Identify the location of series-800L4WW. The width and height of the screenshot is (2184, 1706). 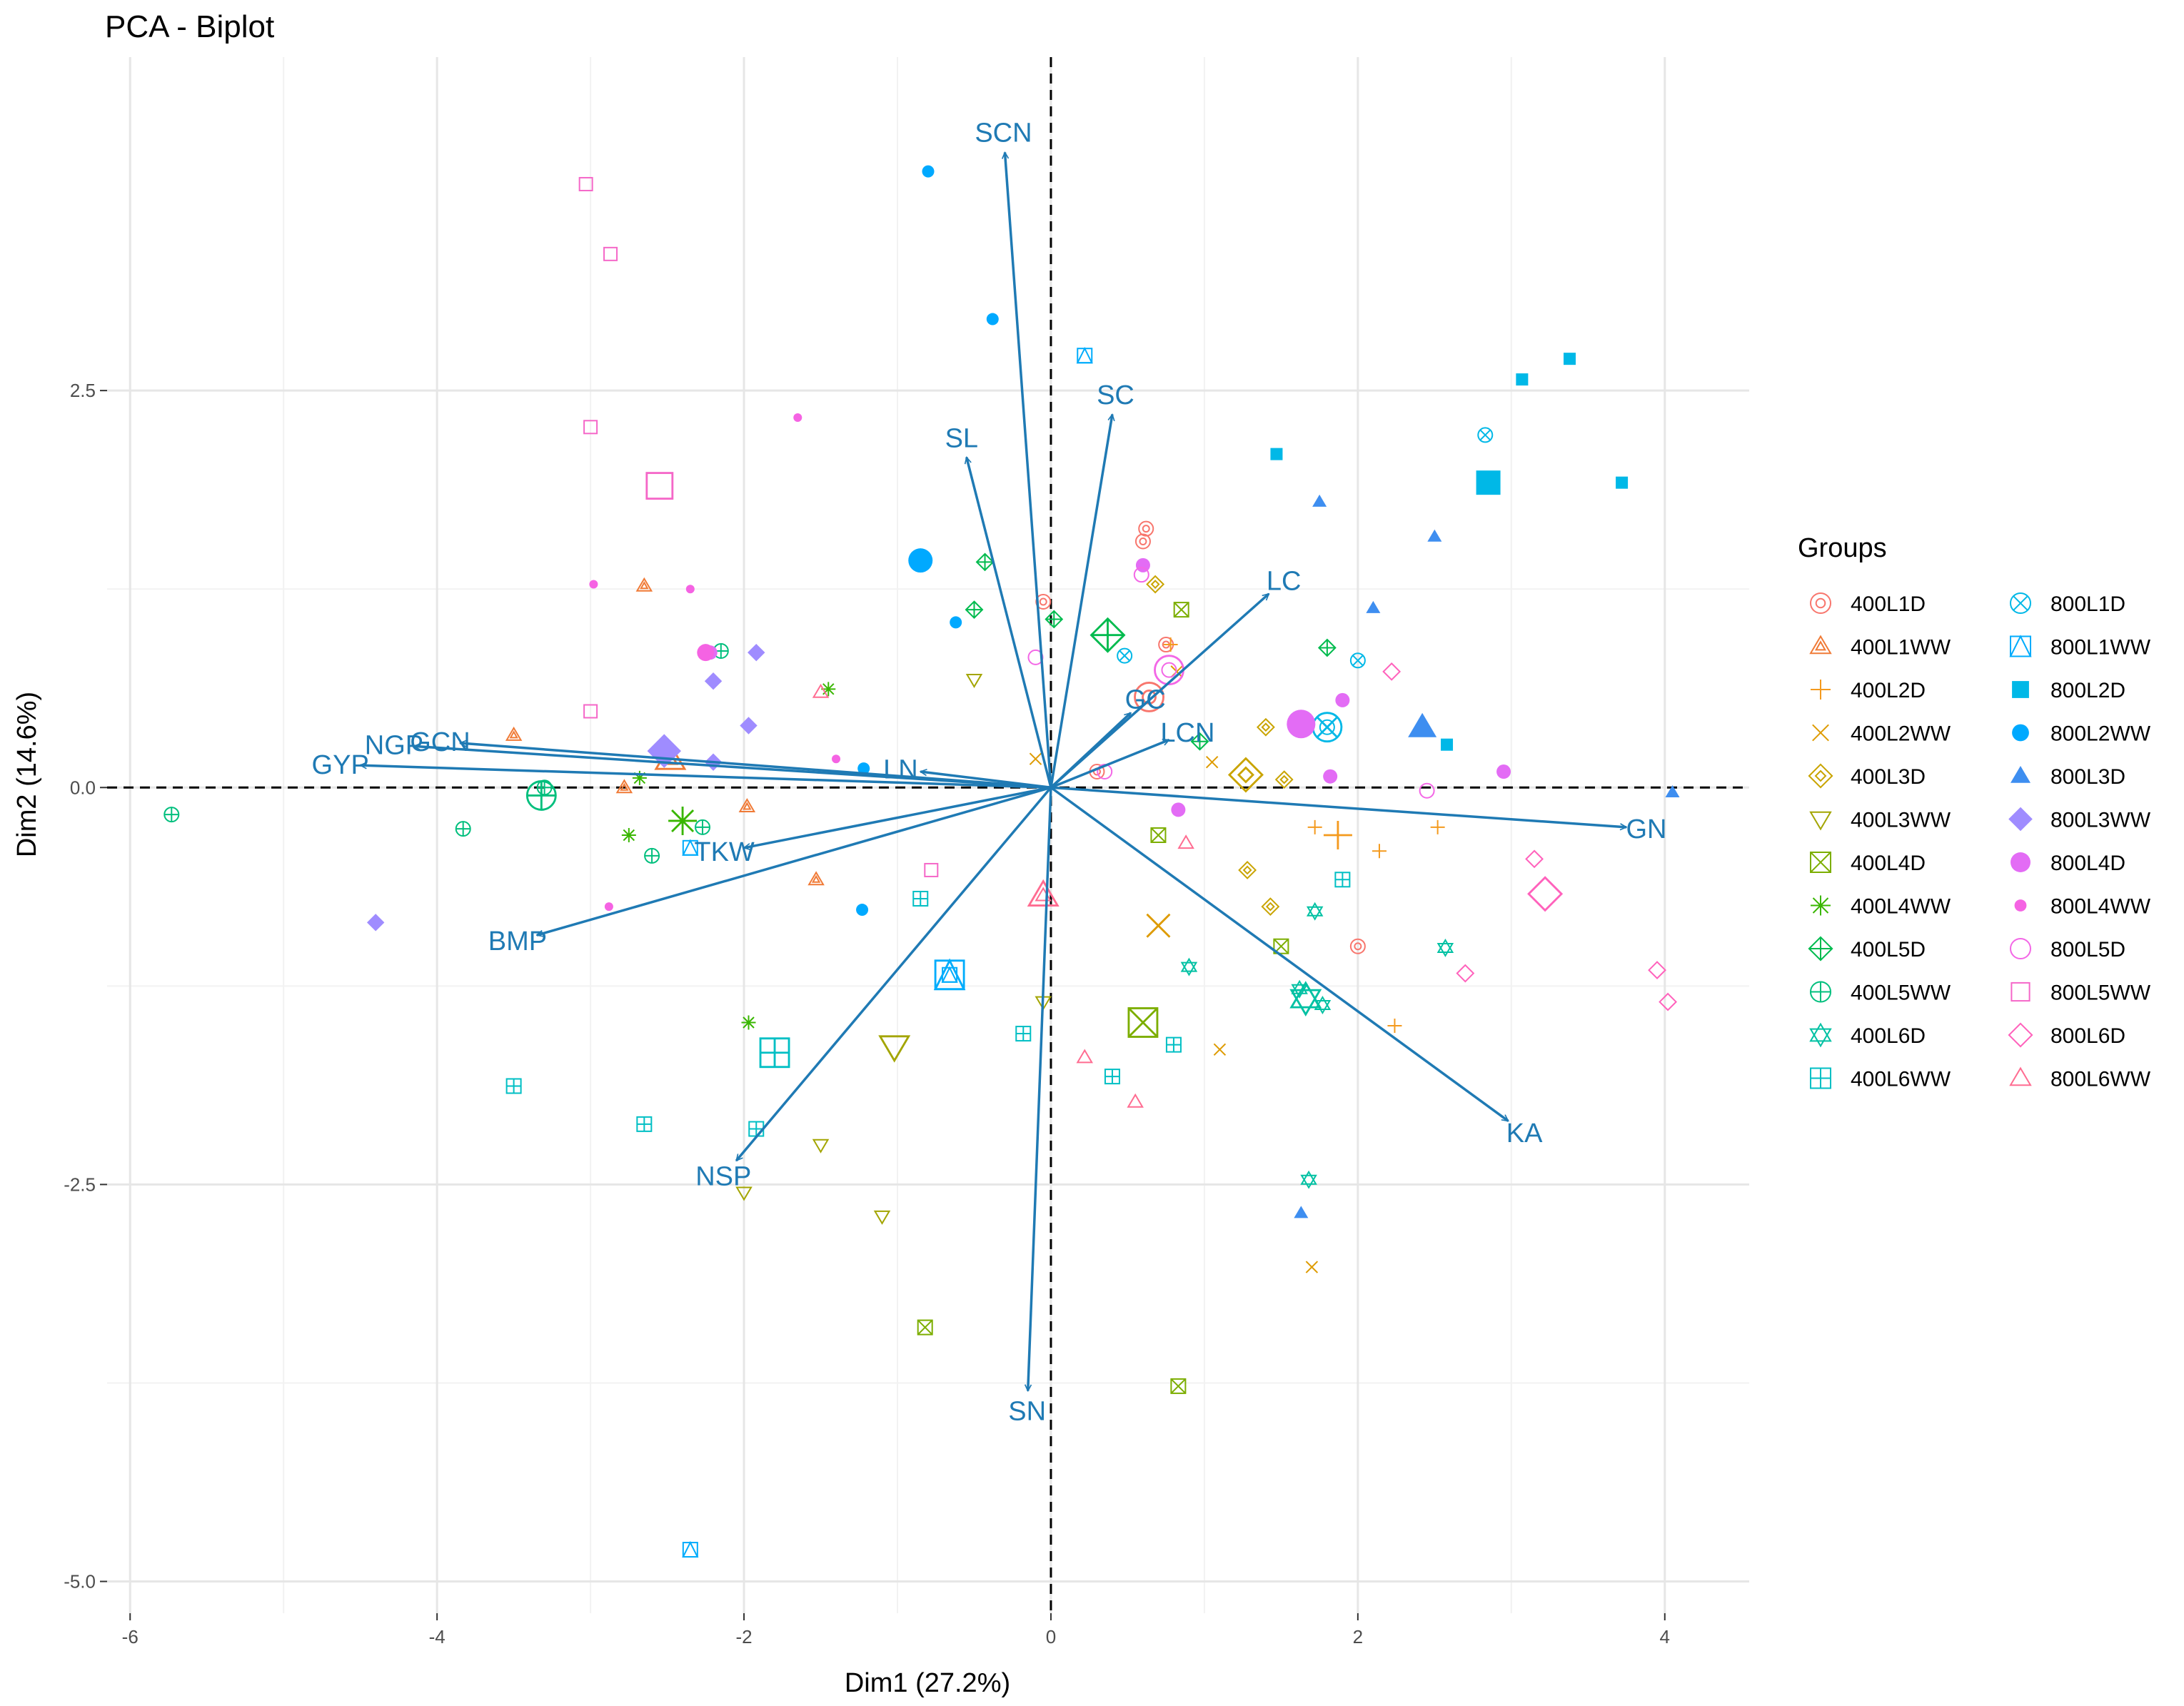
(715, 662).